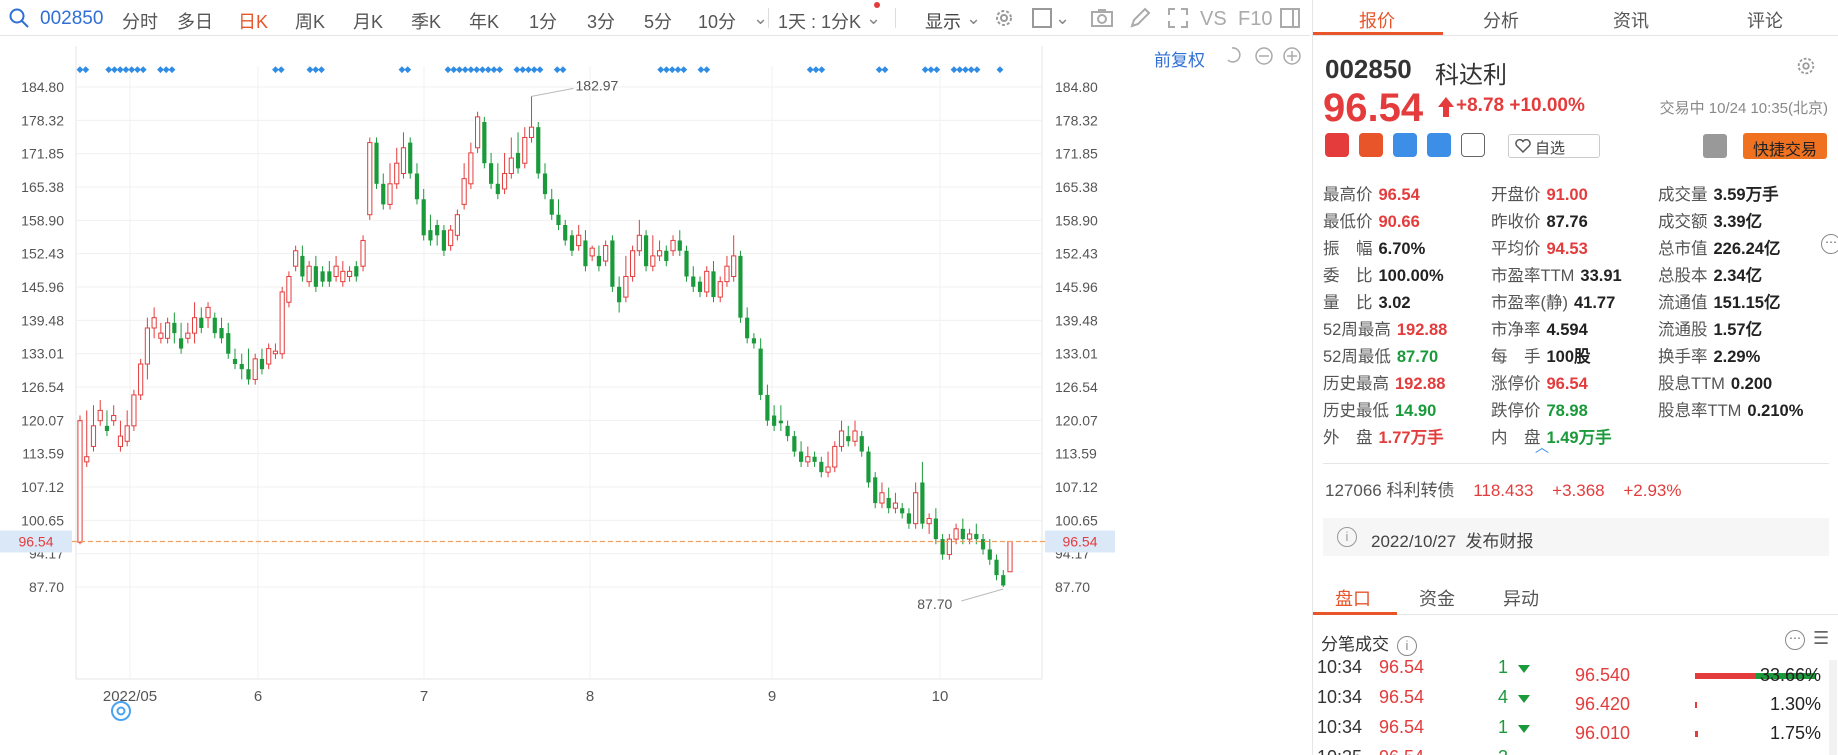  I want to click on period-5min: 5分, so click(658, 22).